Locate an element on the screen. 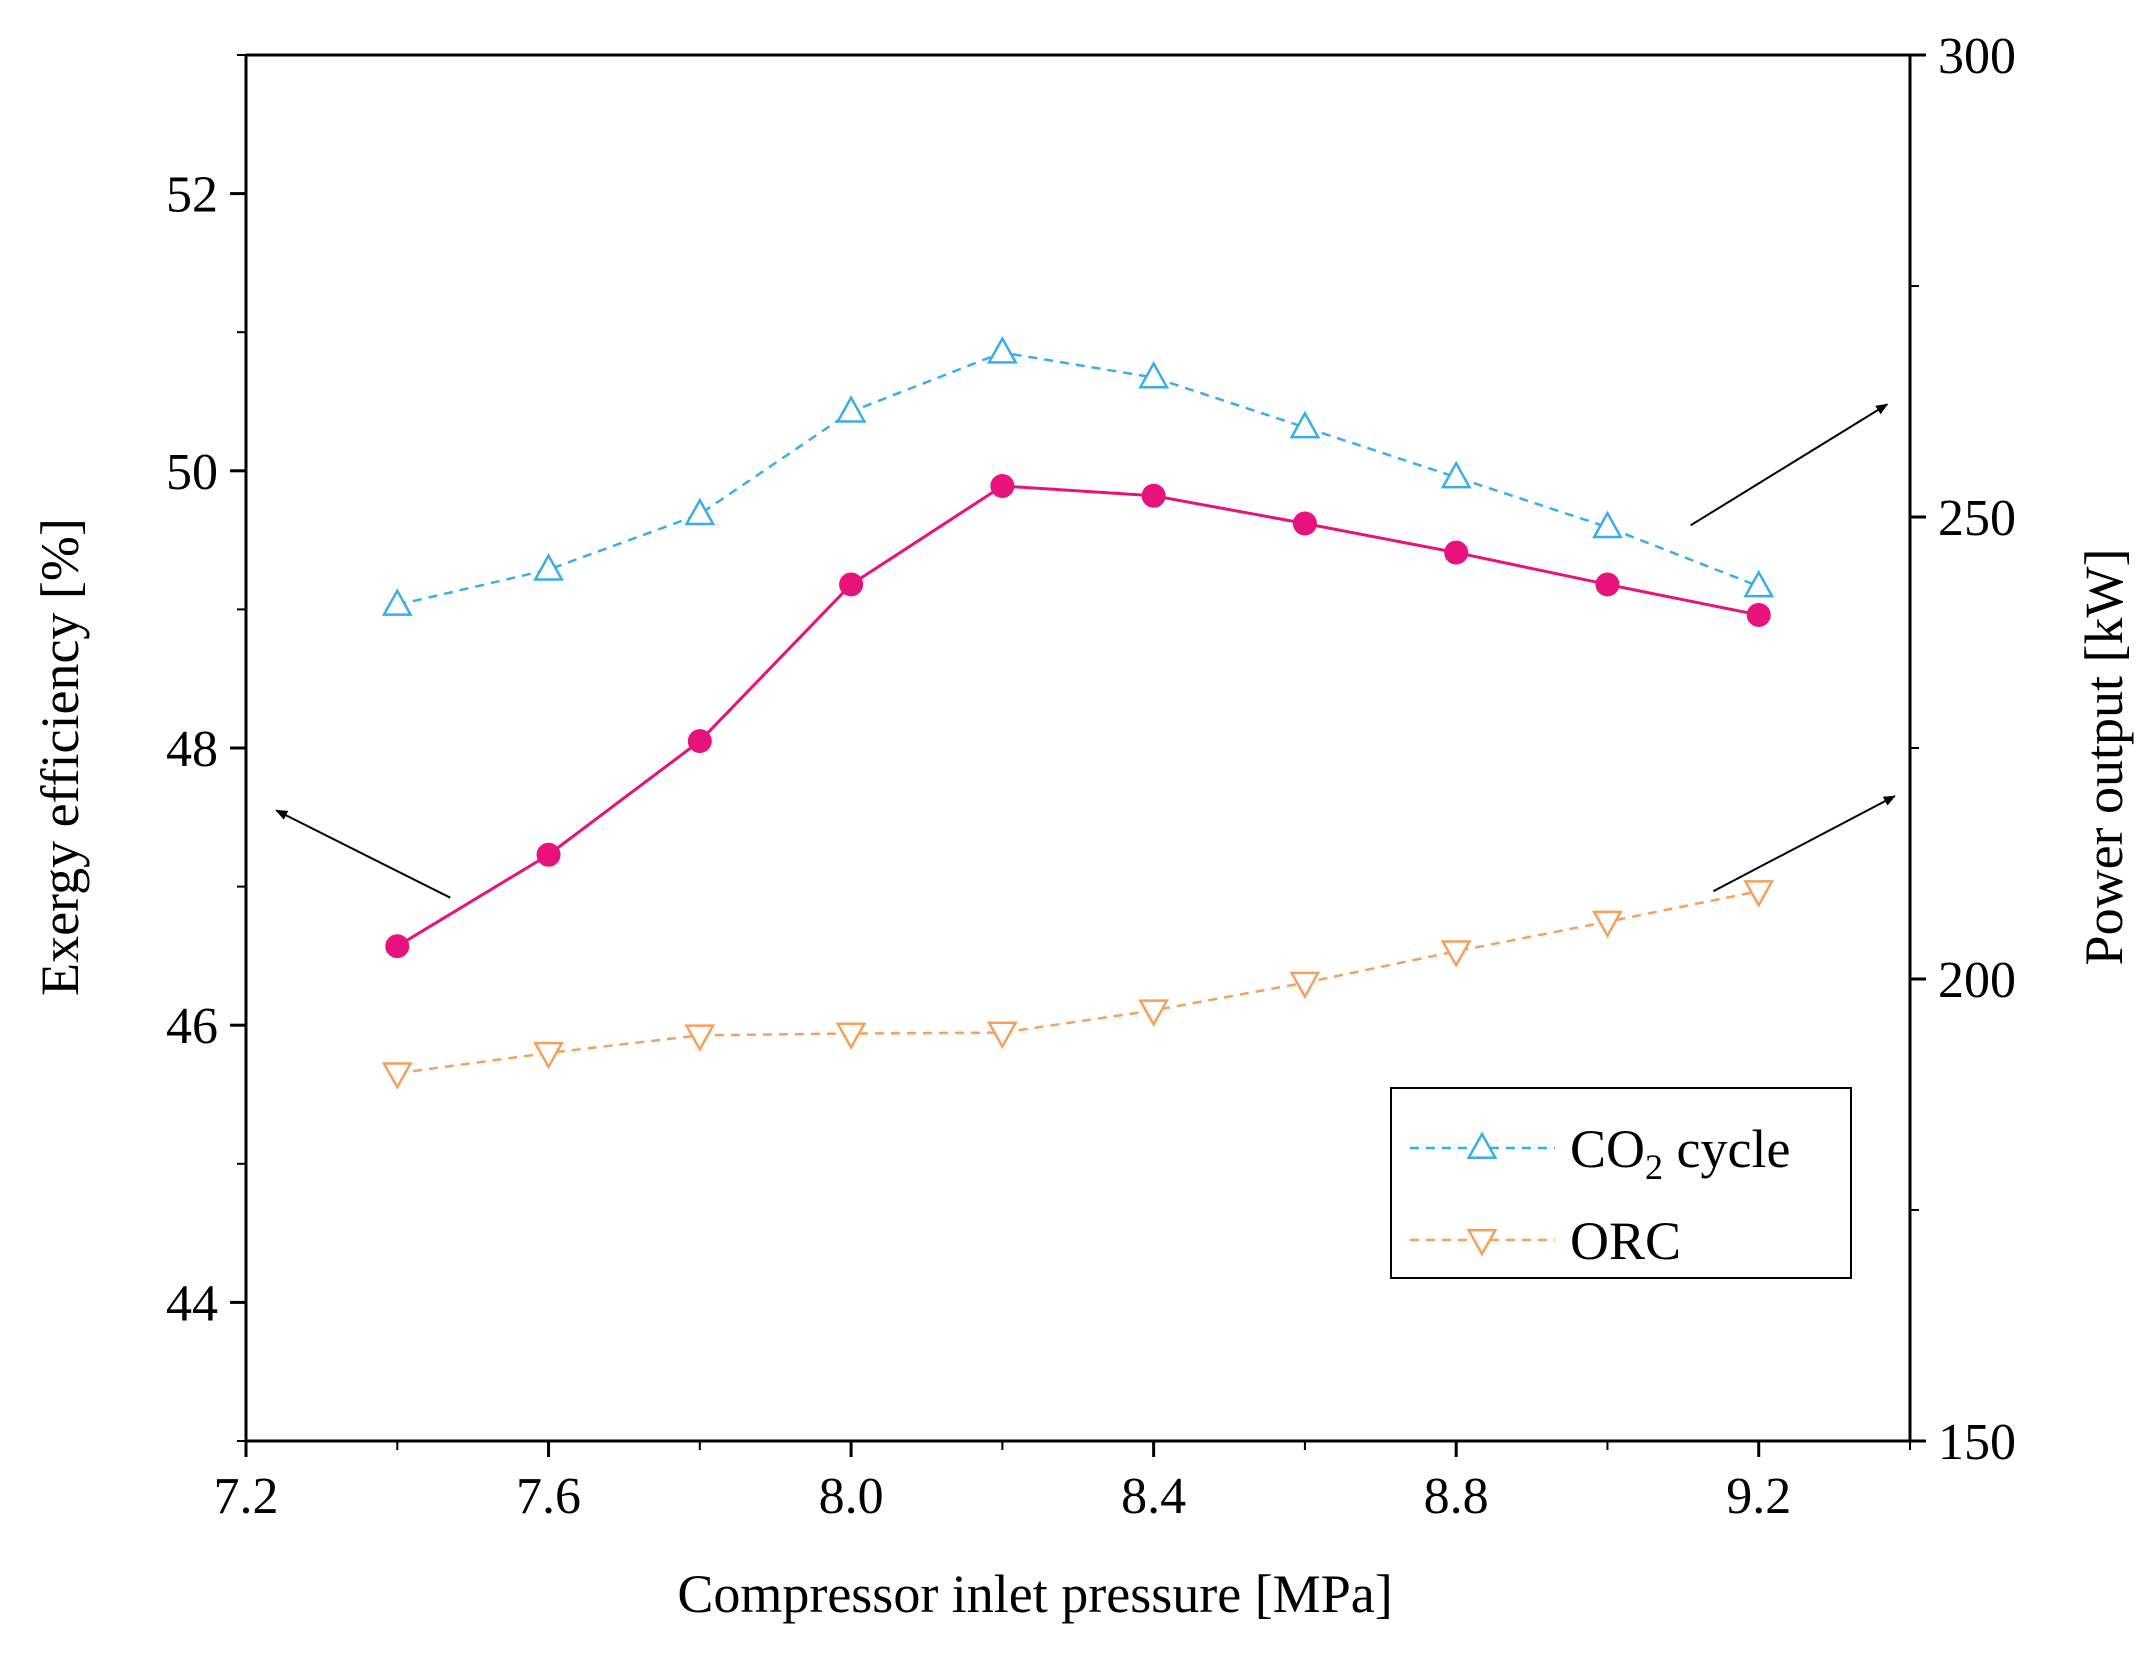  series-co2-cycle is located at coordinates (1078, 475).